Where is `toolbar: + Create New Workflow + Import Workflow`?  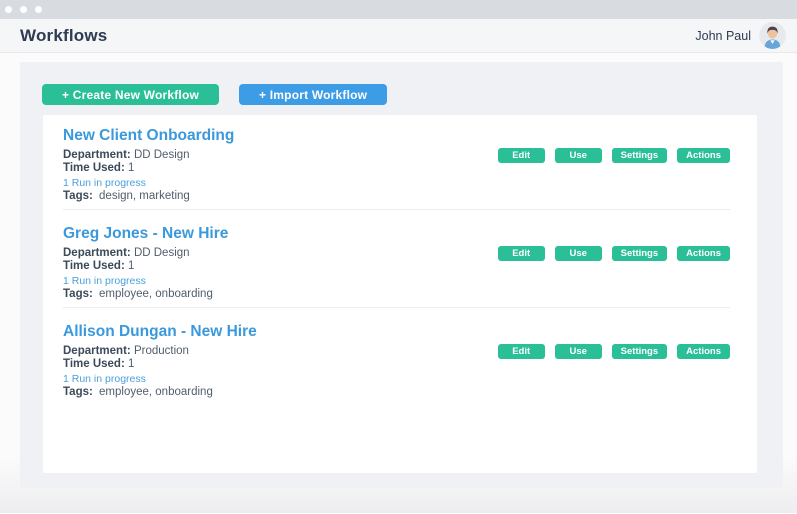 toolbar: + Create New Workflow + Import Workflow is located at coordinates (399, 94).